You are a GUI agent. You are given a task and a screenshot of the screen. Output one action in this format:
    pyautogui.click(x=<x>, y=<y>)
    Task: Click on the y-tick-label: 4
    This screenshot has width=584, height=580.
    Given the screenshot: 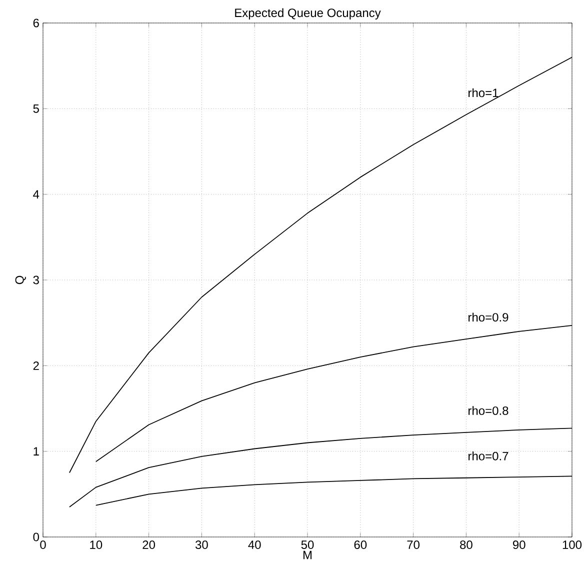 What is the action you would take?
    pyautogui.click(x=36, y=194)
    